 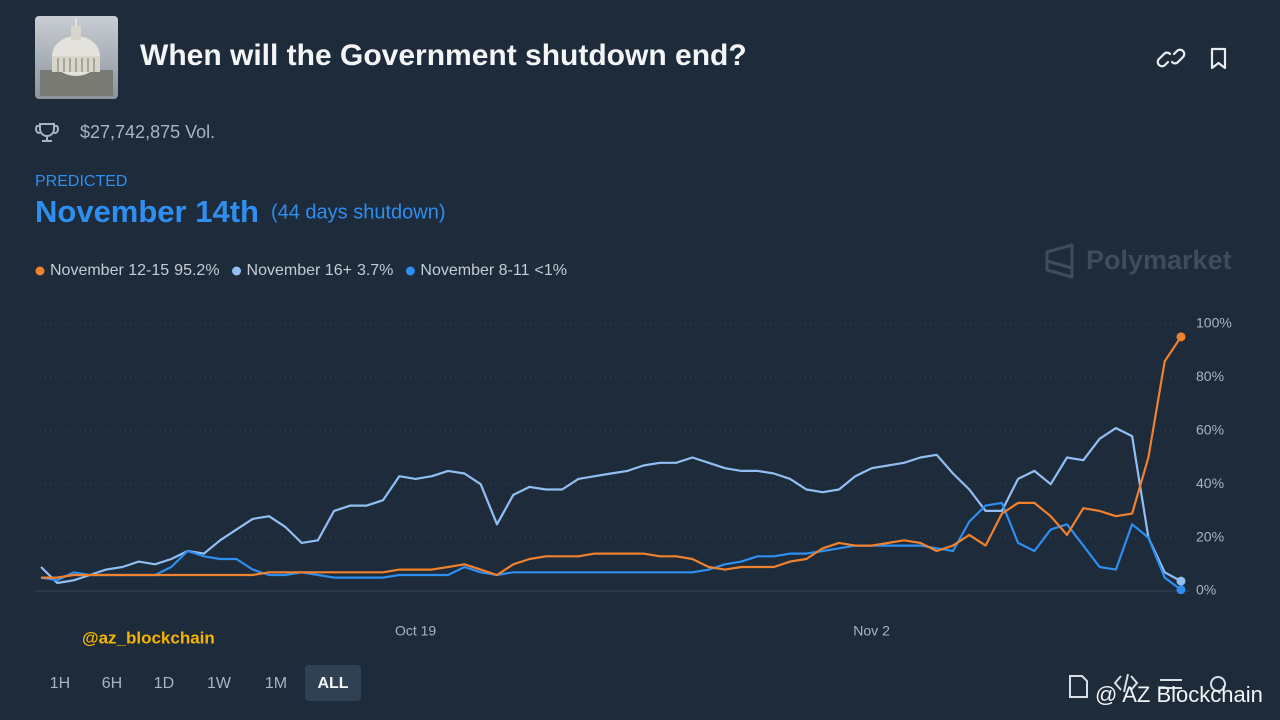 What do you see at coordinates (81, 181) in the screenshot?
I see `predicted-label: PREDICTED` at bounding box center [81, 181].